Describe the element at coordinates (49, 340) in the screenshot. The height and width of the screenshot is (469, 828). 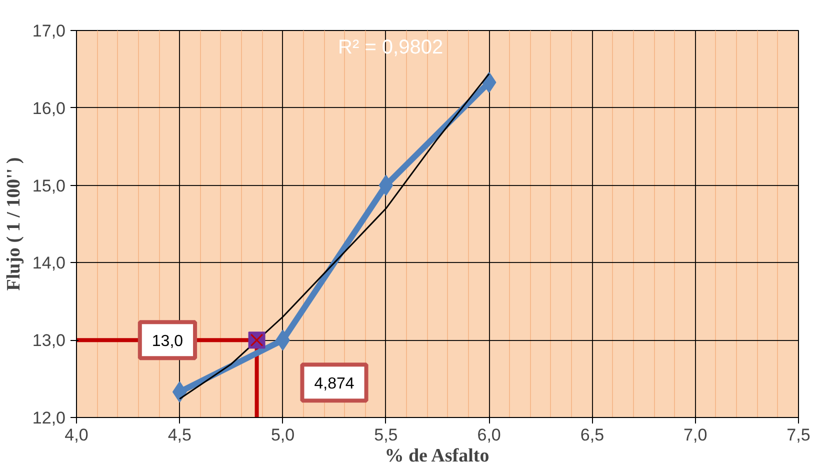
I see `y-tick-label: 13,0` at that location.